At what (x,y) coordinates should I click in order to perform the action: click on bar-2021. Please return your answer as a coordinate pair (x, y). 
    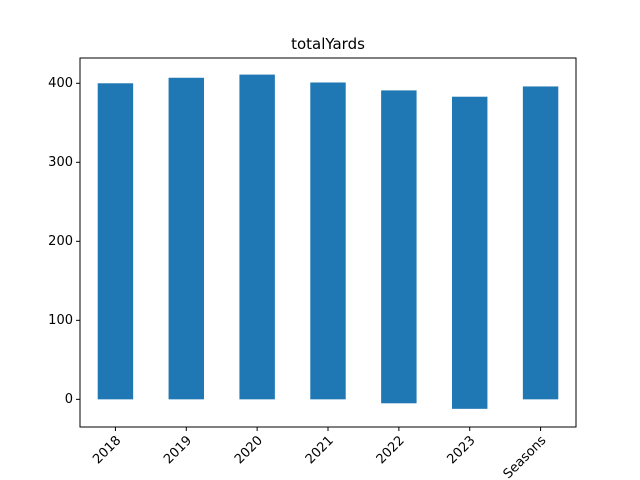
    Looking at the image, I should click on (328, 241).